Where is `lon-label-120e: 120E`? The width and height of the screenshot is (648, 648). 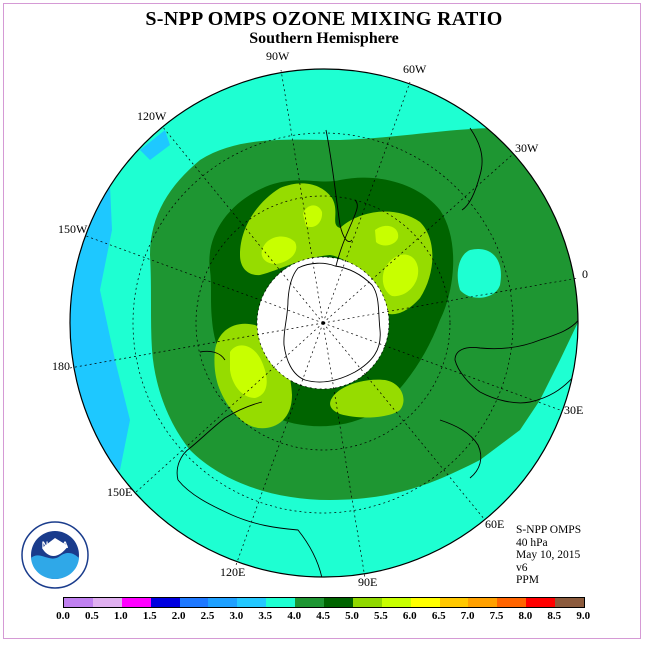 lon-label-120e: 120E is located at coordinates (232, 572).